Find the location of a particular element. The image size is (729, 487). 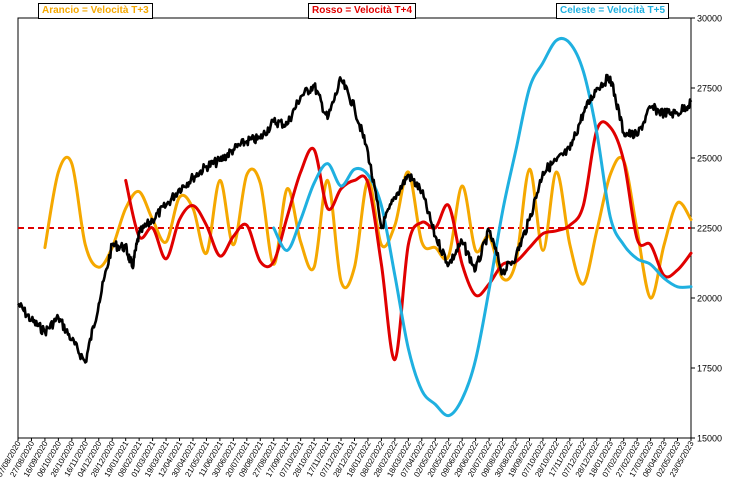

y-tick-label: 15000 is located at coordinates (709, 439).